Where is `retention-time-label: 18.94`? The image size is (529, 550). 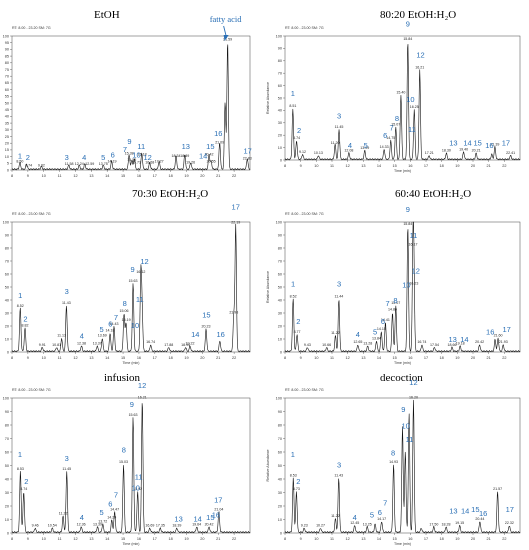
retention-time-label: 18.94 is located at coordinates (185, 345).